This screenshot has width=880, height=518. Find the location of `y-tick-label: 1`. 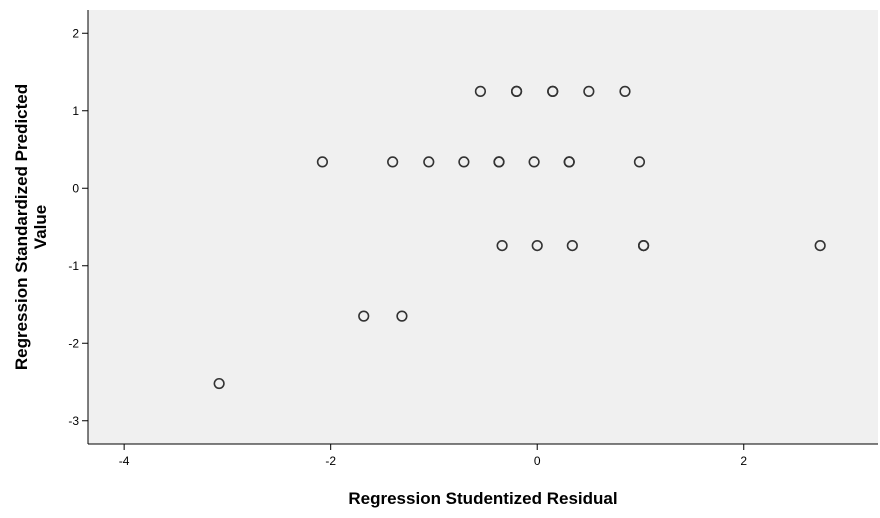

y-tick-label: 1 is located at coordinates (75, 111).